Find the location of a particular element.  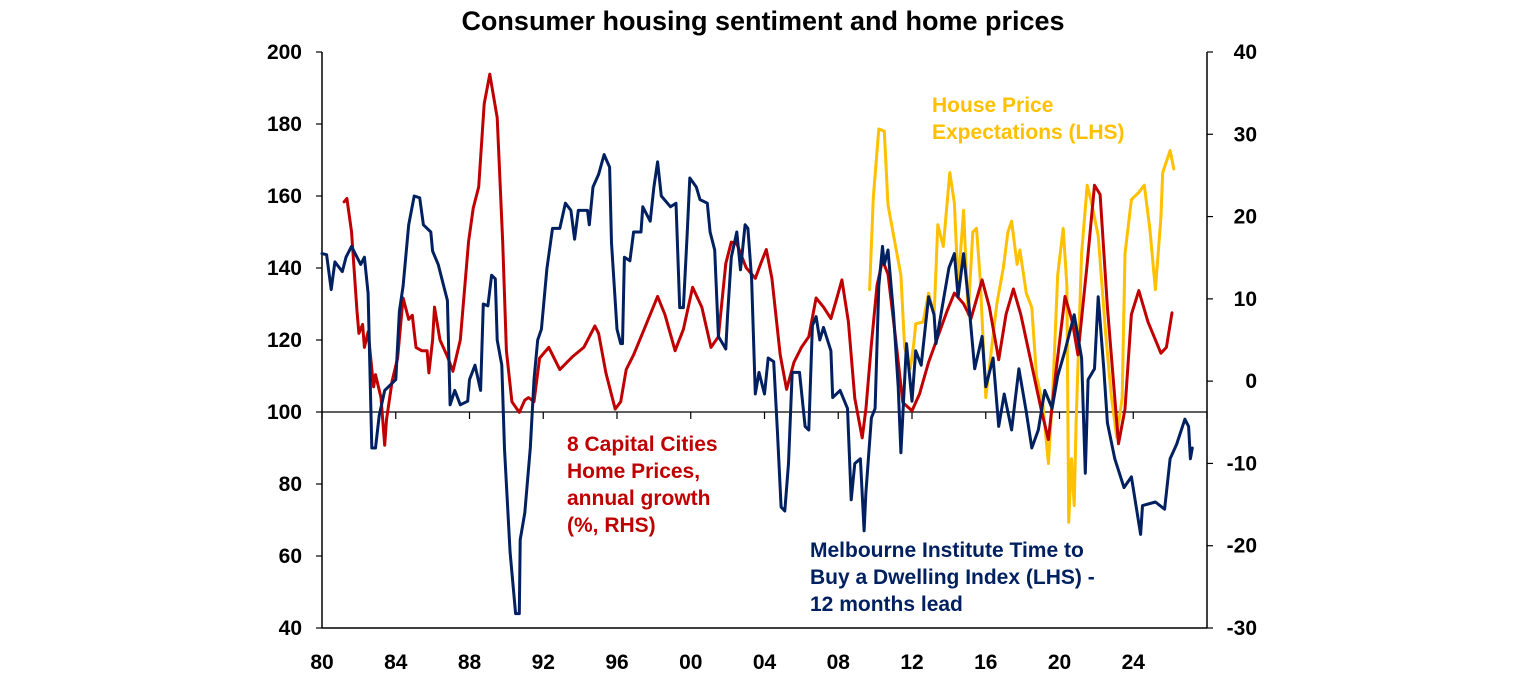

right-tick-label: -10 is located at coordinates (1242, 463).